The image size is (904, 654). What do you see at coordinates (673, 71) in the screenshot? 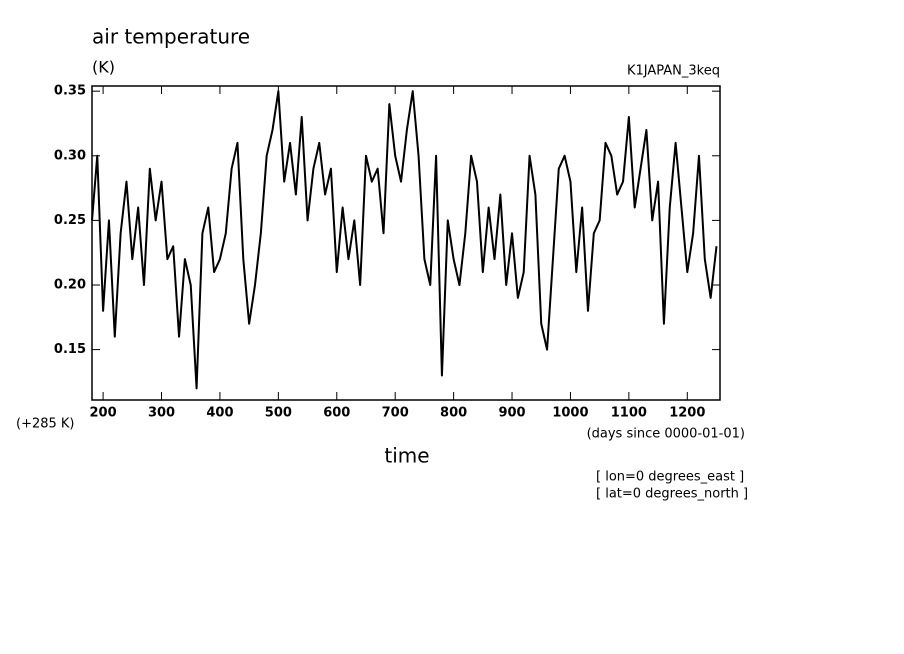
I see `subtitle: K1JAPAN_3keq` at bounding box center [673, 71].